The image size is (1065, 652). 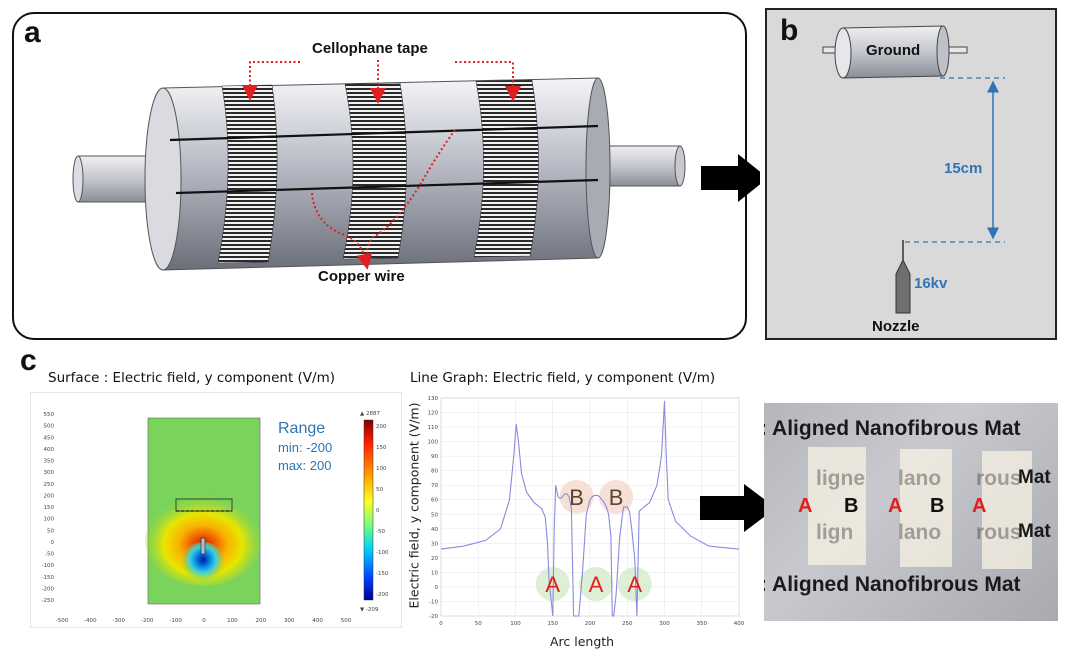 What do you see at coordinates (49, 415) in the screenshot?
I see `surface-y-tick: 550` at bounding box center [49, 415].